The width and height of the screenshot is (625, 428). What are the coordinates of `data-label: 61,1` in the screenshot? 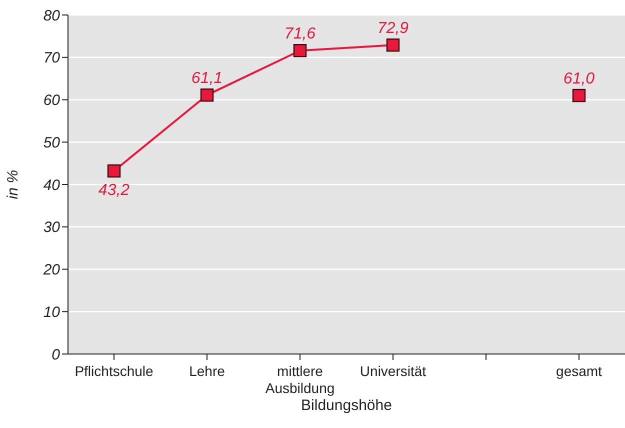 It's located at (207, 79).